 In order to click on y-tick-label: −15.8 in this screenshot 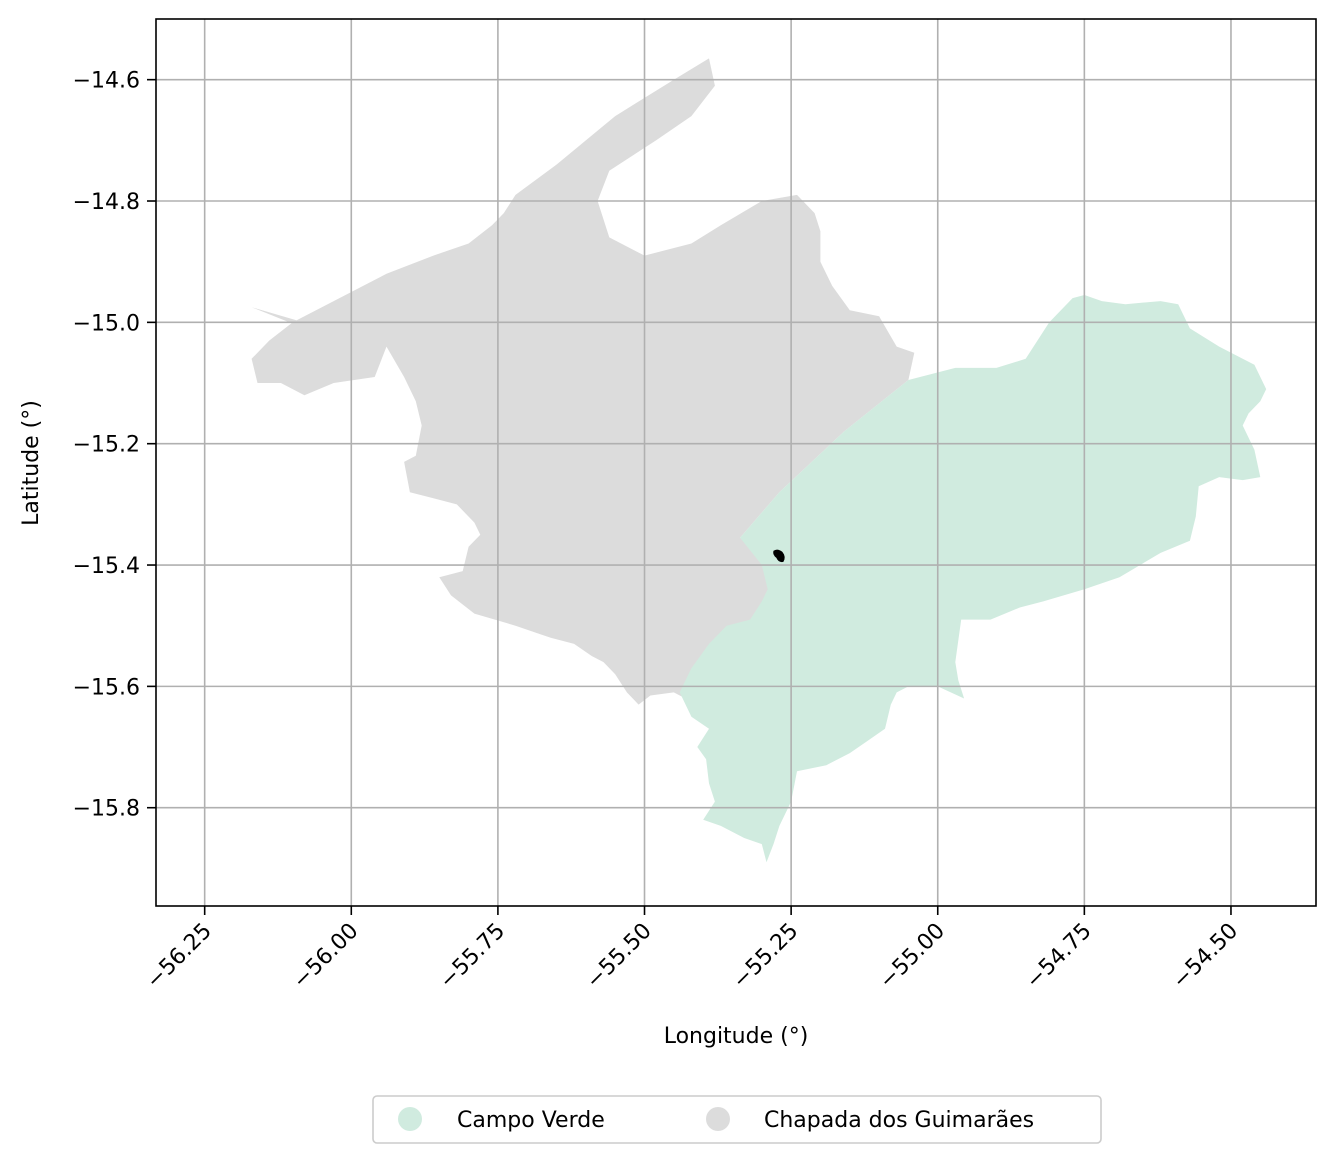, I will do `click(106, 809)`.